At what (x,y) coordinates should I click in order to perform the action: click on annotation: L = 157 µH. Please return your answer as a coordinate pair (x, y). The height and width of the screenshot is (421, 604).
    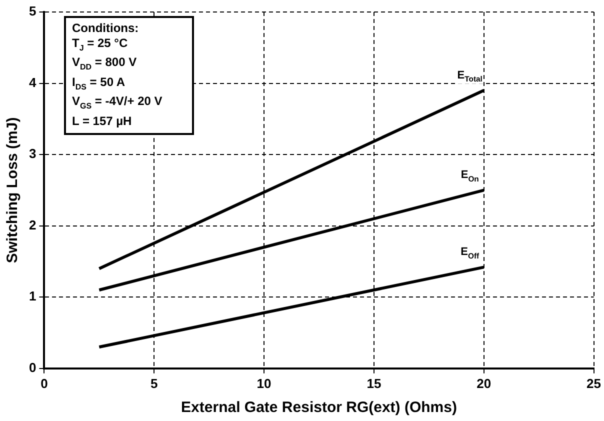
    Looking at the image, I should click on (102, 121).